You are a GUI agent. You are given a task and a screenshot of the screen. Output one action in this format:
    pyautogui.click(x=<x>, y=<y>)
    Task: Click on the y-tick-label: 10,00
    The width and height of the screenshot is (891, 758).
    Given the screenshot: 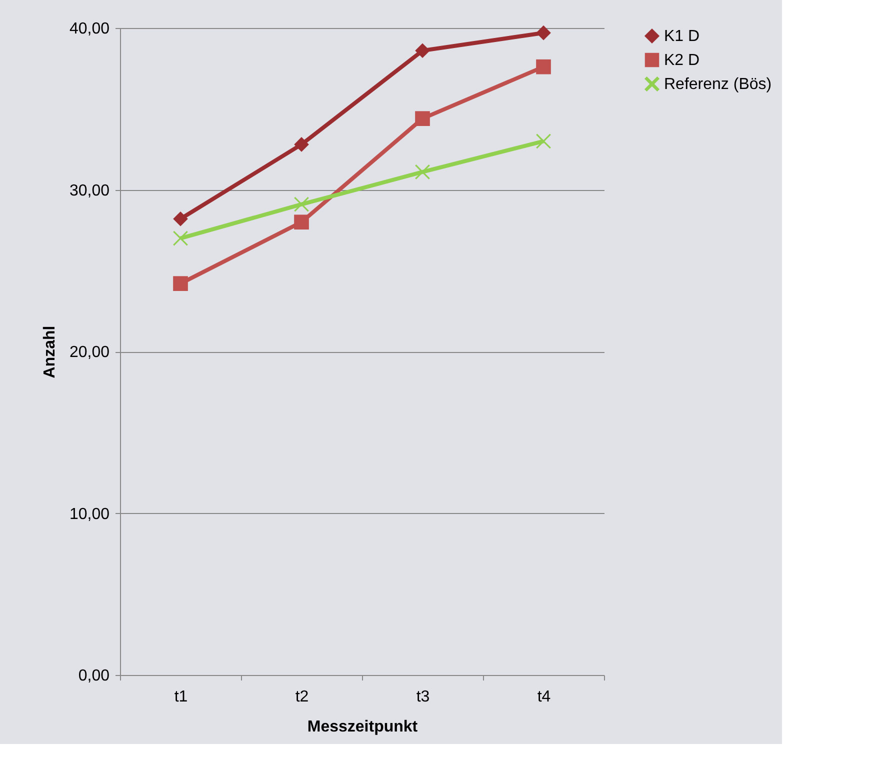 What is the action you would take?
    pyautogui.click(x=89, y=514)
    